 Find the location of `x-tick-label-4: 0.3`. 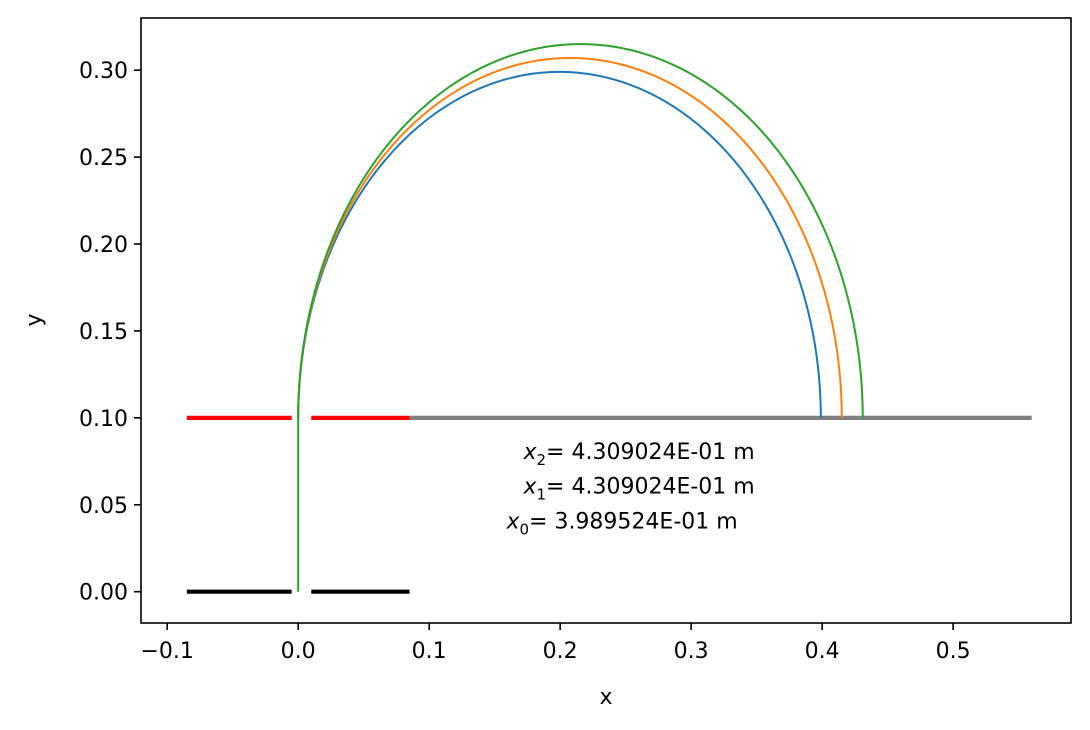

x-tick-label-4: 0.3 is located at coordinates (691, 651).